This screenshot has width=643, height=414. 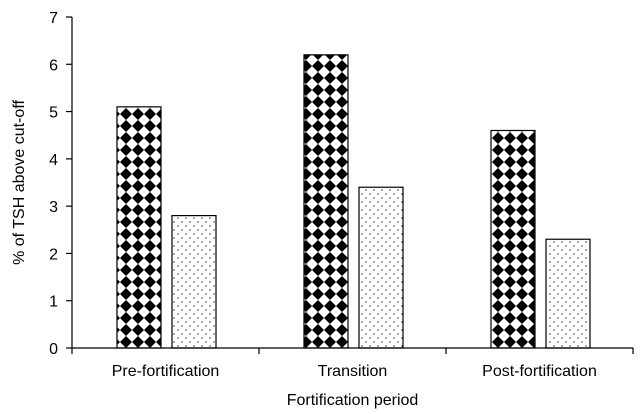 I want to click on x-tick-label: Transition, so click(x=353, y=371).